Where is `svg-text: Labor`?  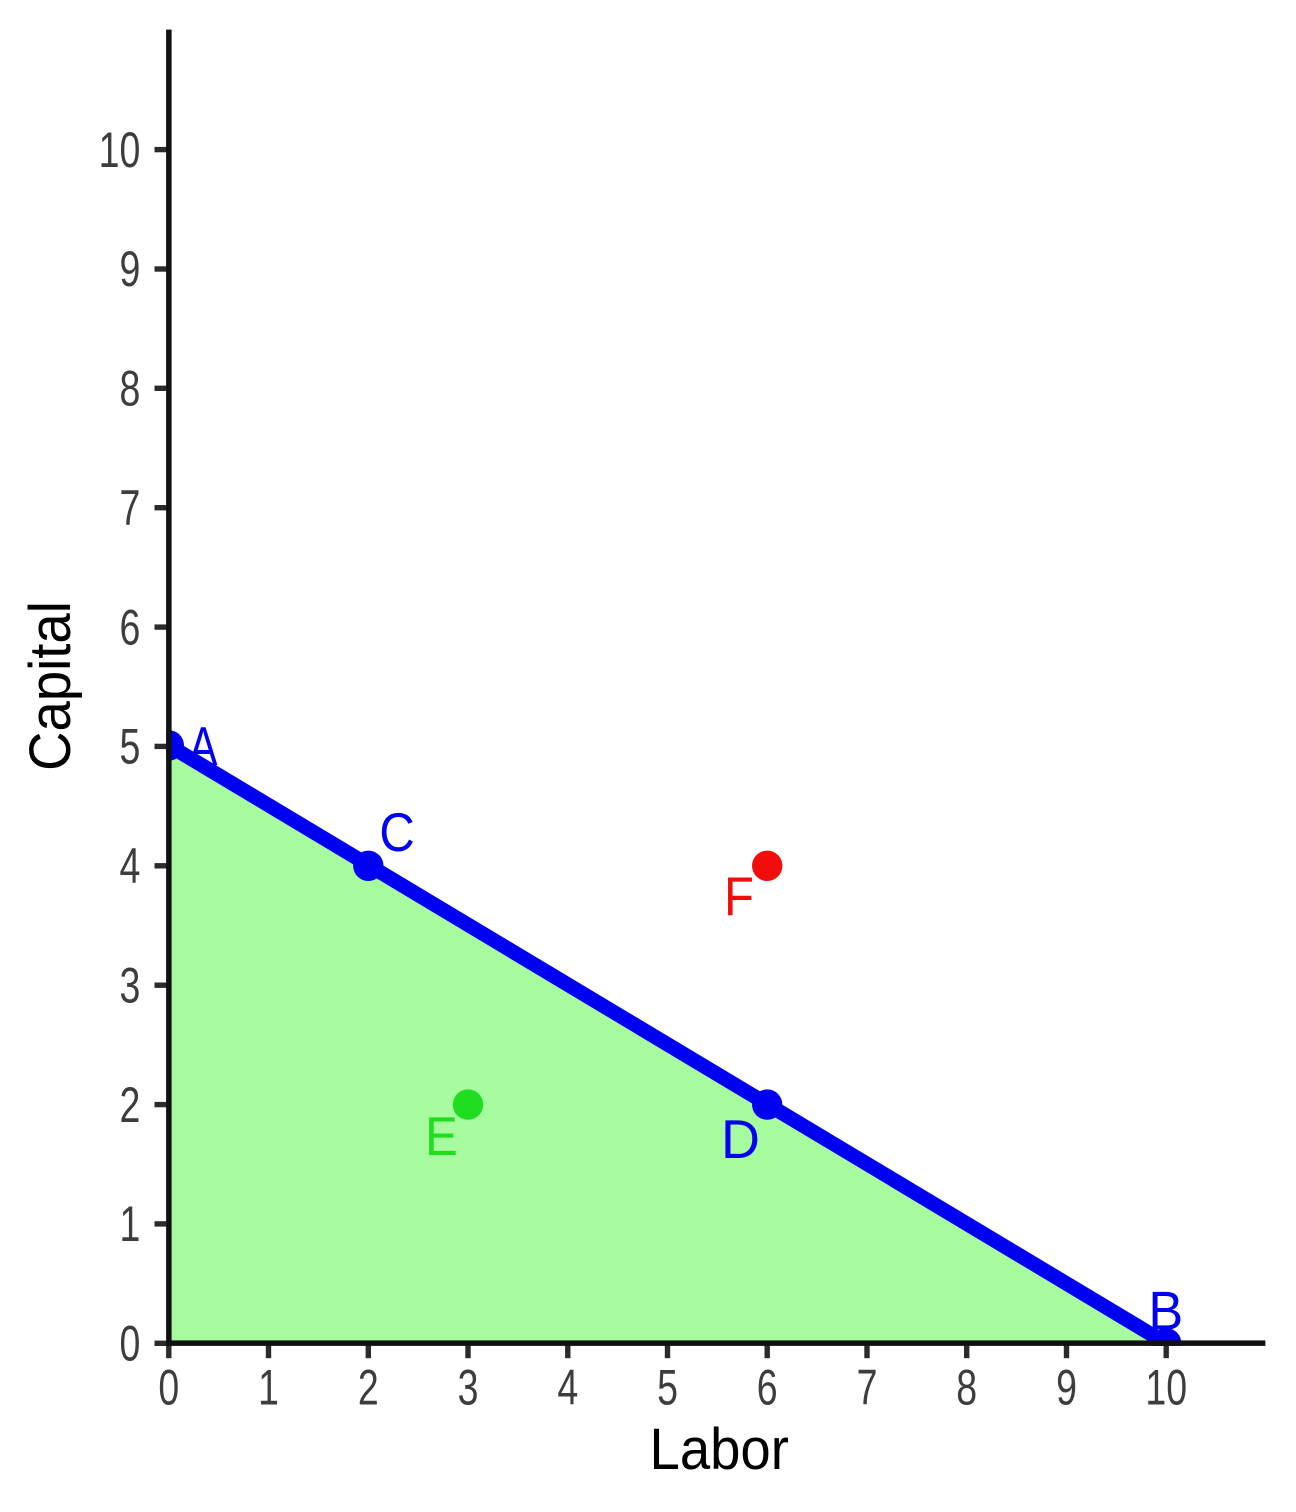
svg-text: Labor is located at coordinates (719, 1448).